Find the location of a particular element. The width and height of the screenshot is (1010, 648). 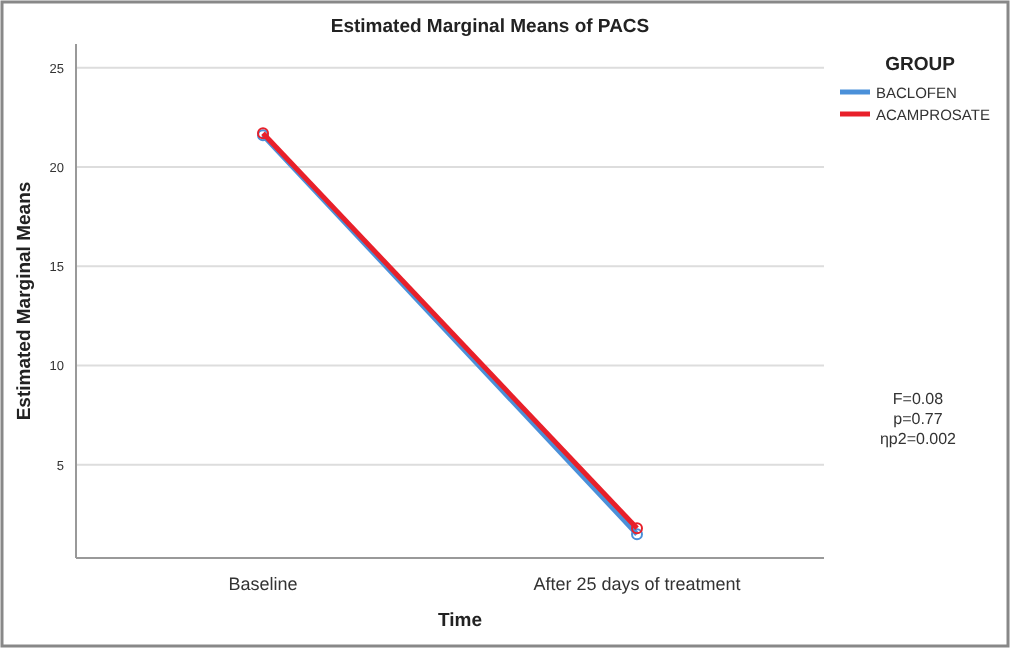

y-axis-title: Estimated Marginal Means is located at coordinates (25, 301).